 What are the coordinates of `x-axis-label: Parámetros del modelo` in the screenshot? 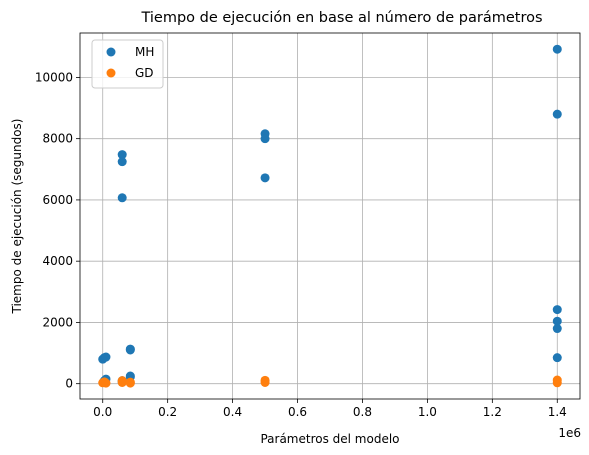 It's located at (329, 439).